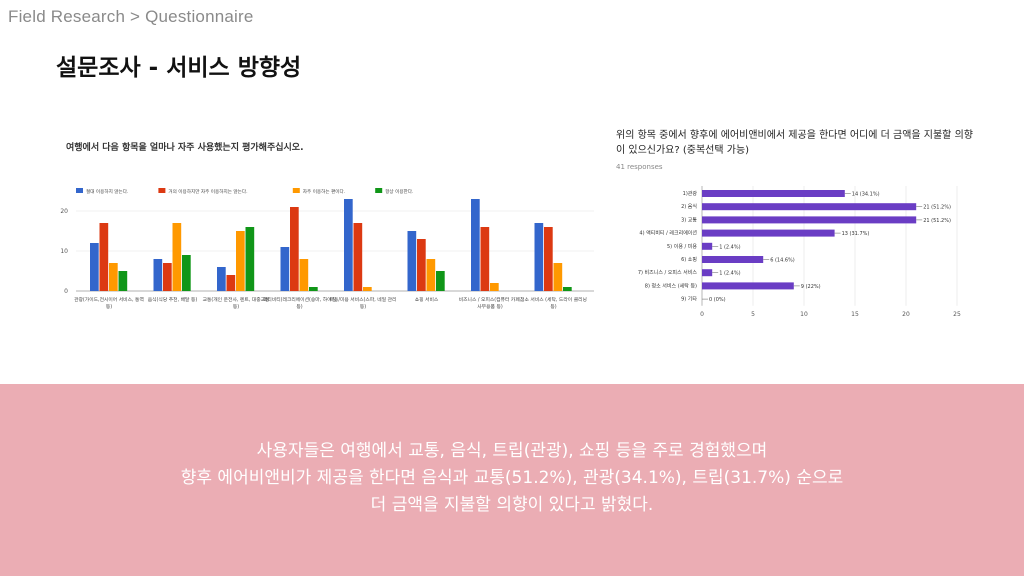 The height and width of the screenshot is (576, 1024). Describe the element at coordinates (431, 275) in the screenshot. I see `bar-c6-s3` at that location.